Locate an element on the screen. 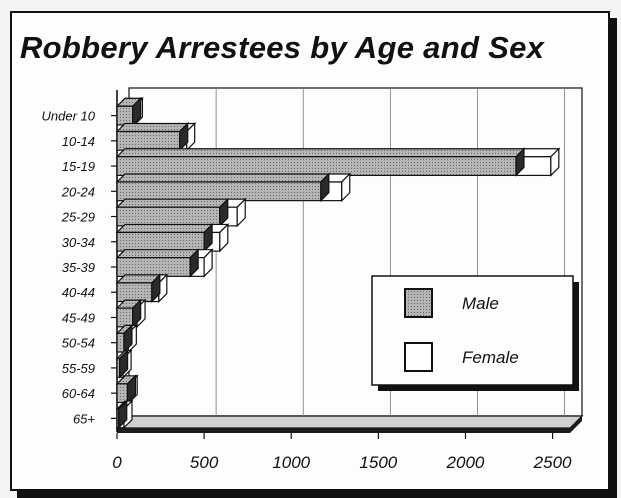 The width and height of the screenshot is (621, 498). y-tick-label: 35-39 is located at coordinates (78, 267).